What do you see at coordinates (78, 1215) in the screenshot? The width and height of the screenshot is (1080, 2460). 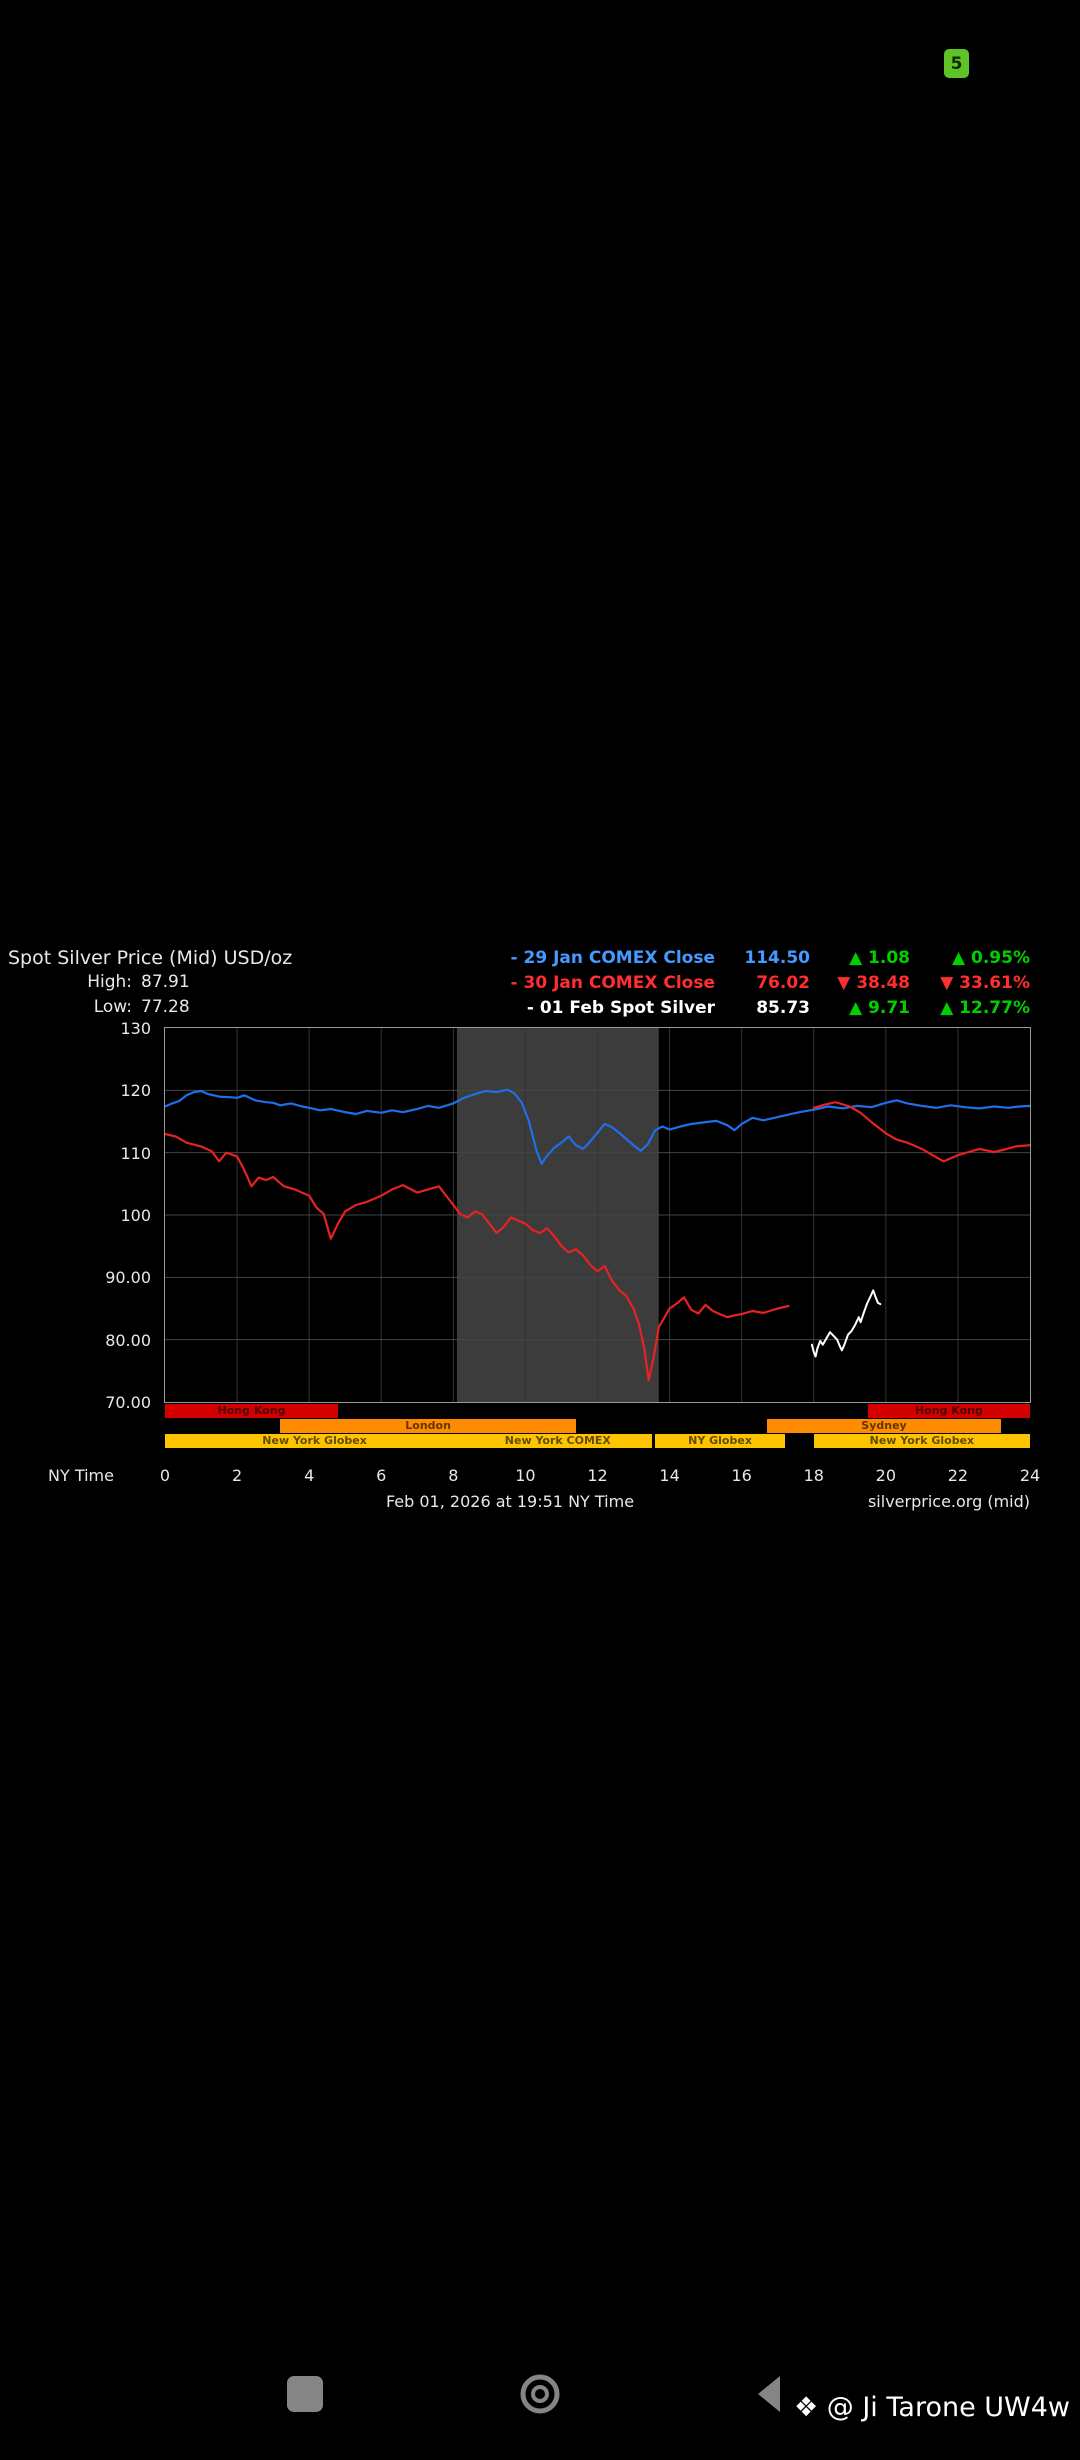 I see `y-axis: 130 120 110 100 90.00 80.00 70.00` at bounding box center [78, 1215].